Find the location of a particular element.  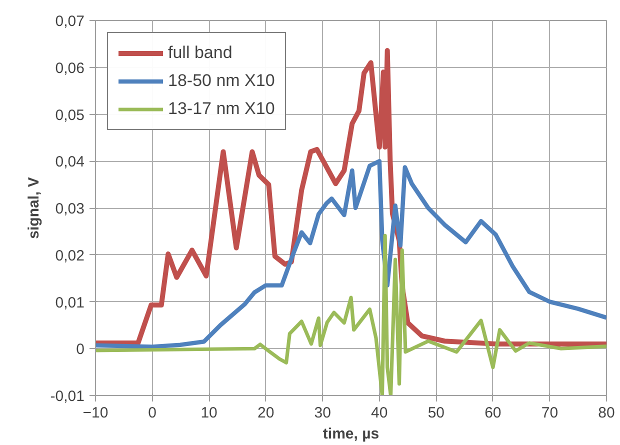

x-tick-label: 80 is located at coordinates (606, 413).